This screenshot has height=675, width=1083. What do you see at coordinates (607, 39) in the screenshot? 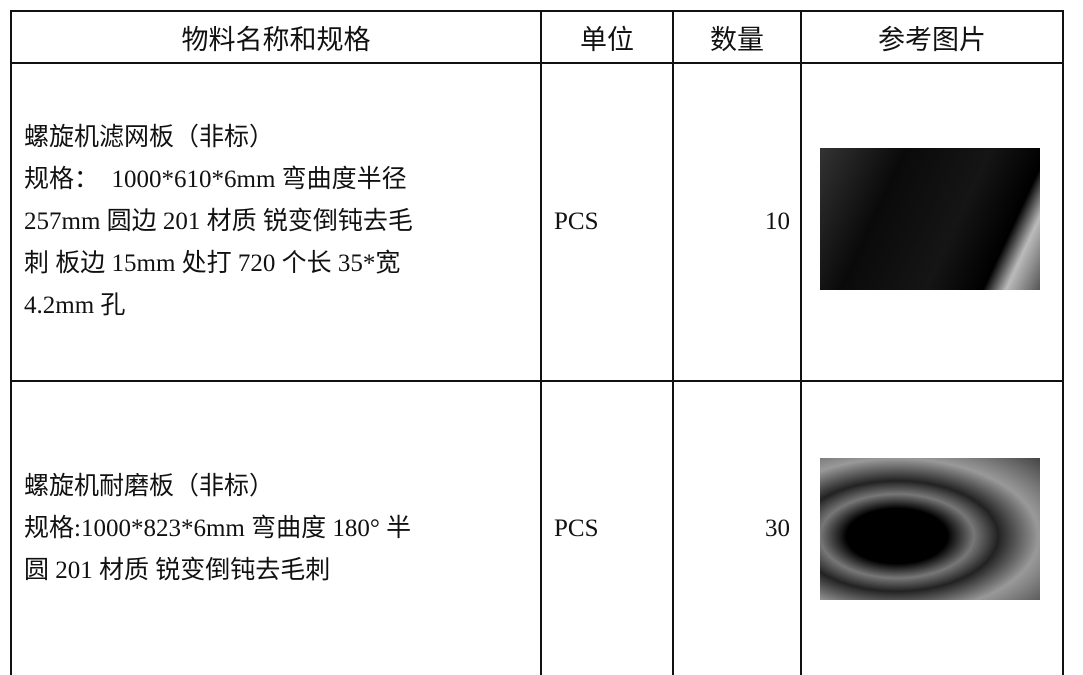
I see `header-cell: 单位` at bounding box center [607, 39].